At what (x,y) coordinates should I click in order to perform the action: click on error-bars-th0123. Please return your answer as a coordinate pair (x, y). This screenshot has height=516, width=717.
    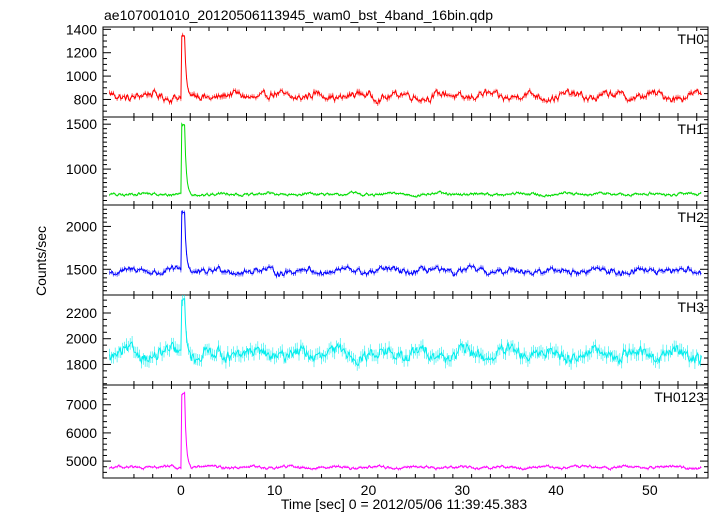
    Looking at the image, I should click on (405, 431).